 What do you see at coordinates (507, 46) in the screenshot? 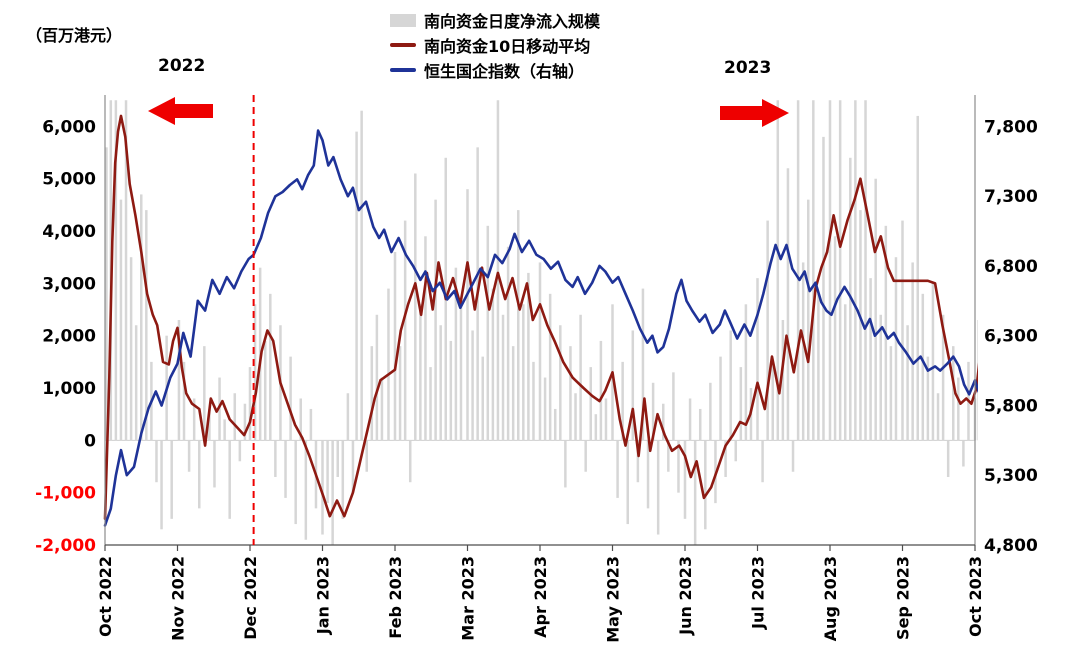
I see `legend-label-10d-moving-average: 南向资金10日移动平均` at bounding box center [507, 46].